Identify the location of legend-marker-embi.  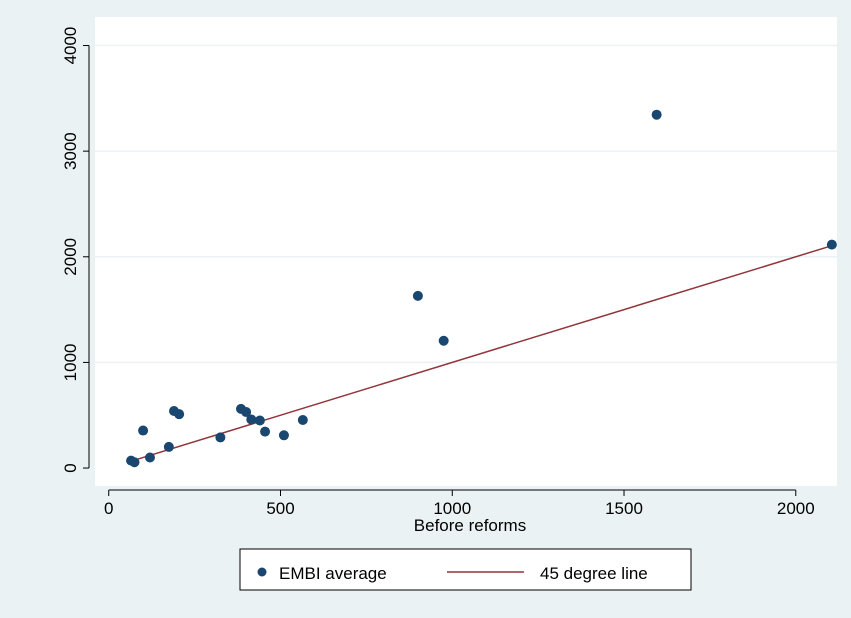
(262, 572).